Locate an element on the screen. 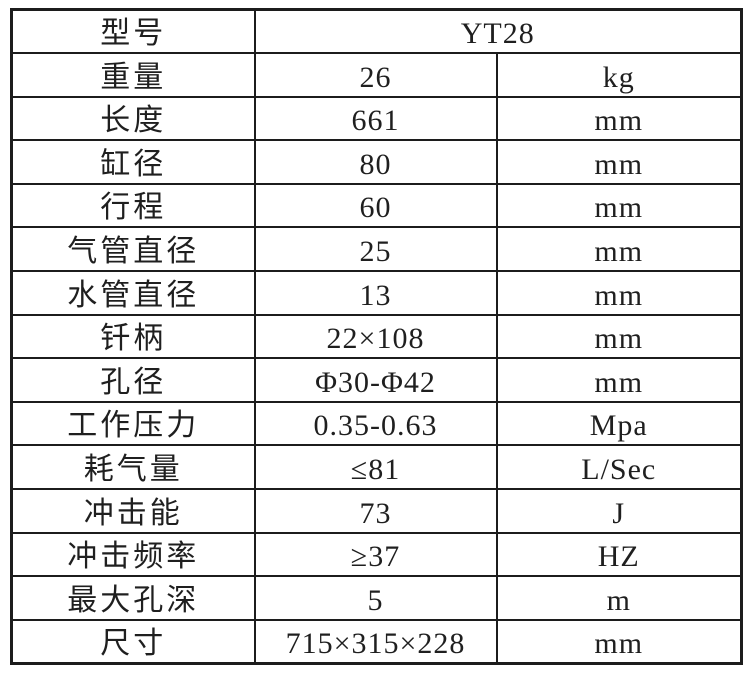  spec-label-cell: 气管直径 is located at coordinates (133, 249).